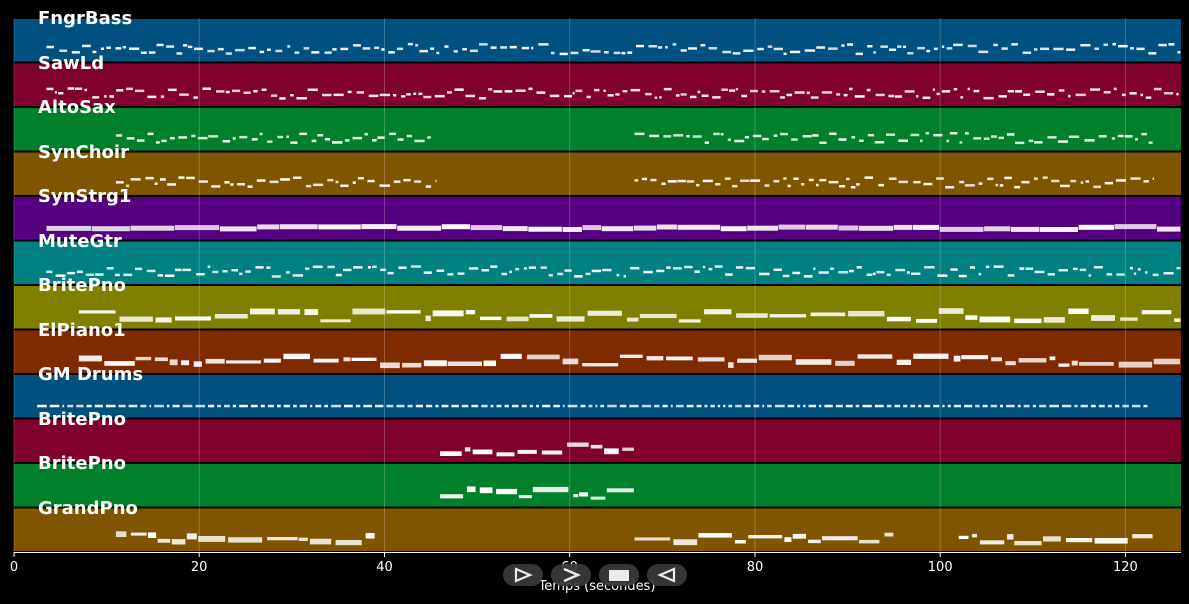 This screenshot has height=604, width=1189. I want to click on play-button, so click(523, 575).